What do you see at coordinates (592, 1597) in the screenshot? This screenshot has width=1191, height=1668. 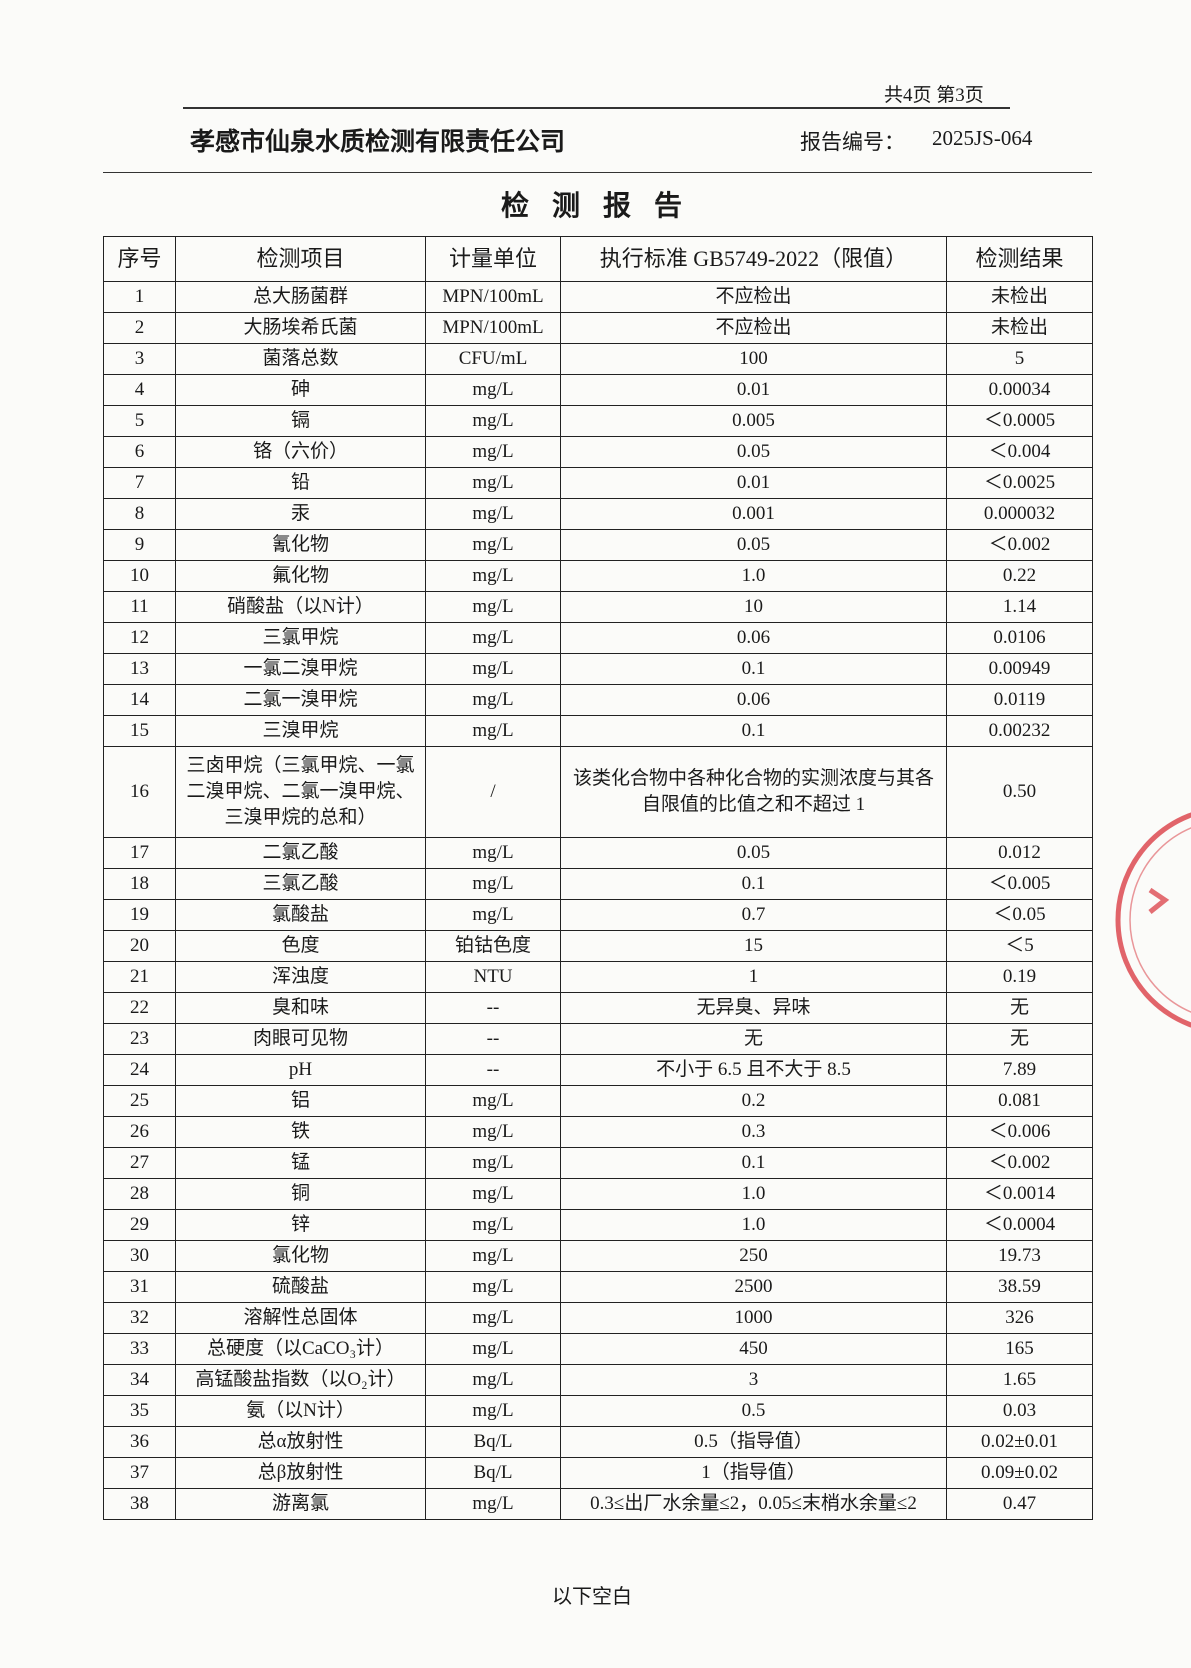 I see `footer-note: 以下空白` at bounding box center [592, 1597].